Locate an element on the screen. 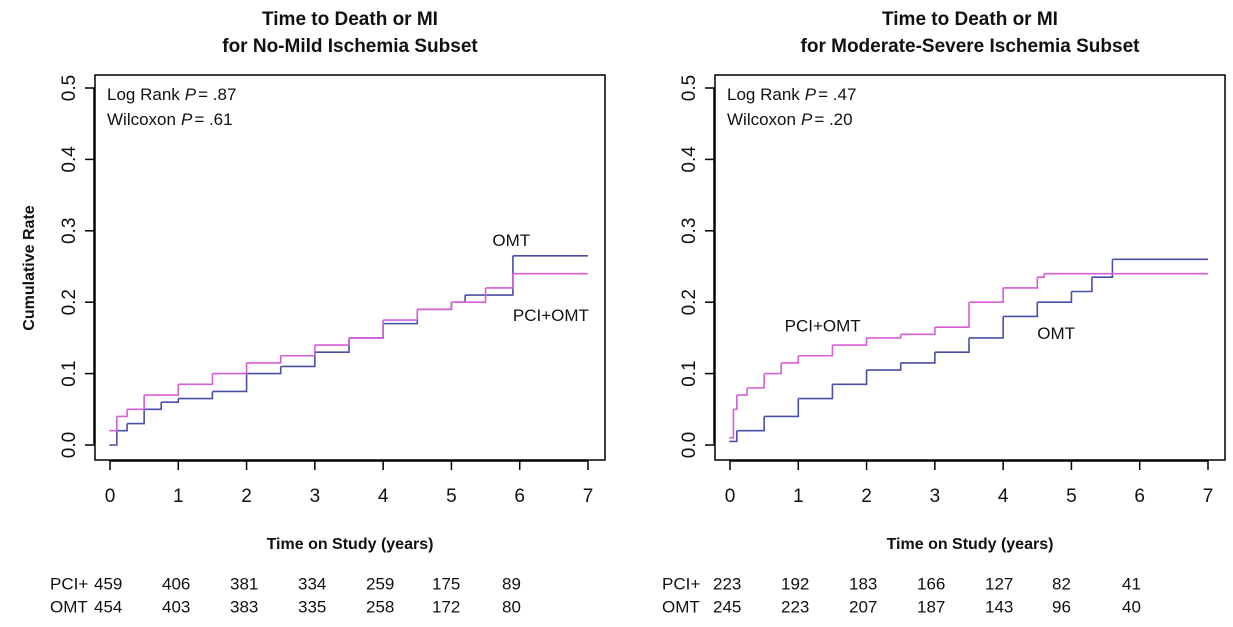 The height and width of the screenshot is (627, 1233). risk-count: 454 is located at coordinates (108, 606).